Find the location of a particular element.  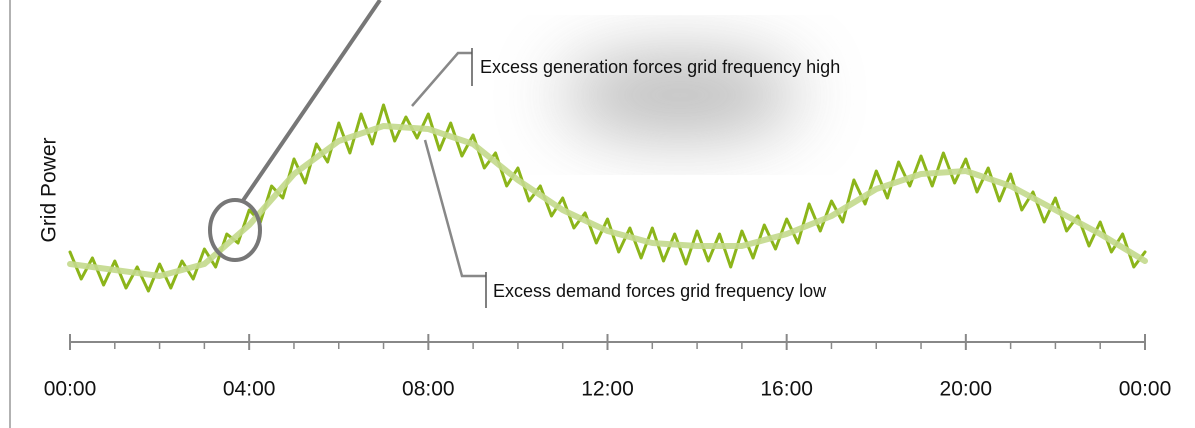

highlight-circle is located at coordinates (235, 230).